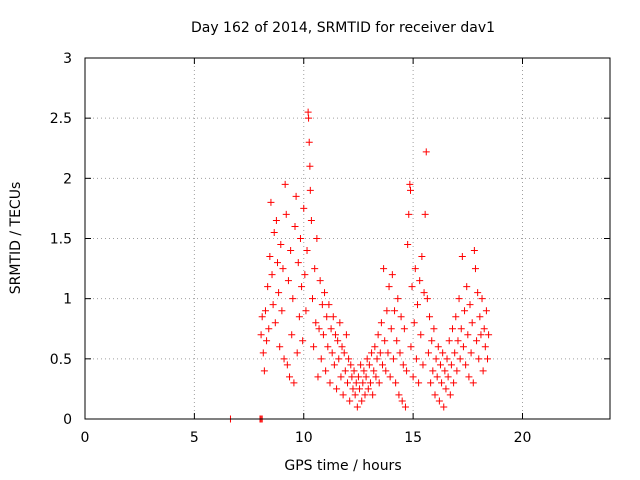 The width and height of the screenshot is (640, 480). I want to click on y-tick-label: 0.5, so click(61, 360).